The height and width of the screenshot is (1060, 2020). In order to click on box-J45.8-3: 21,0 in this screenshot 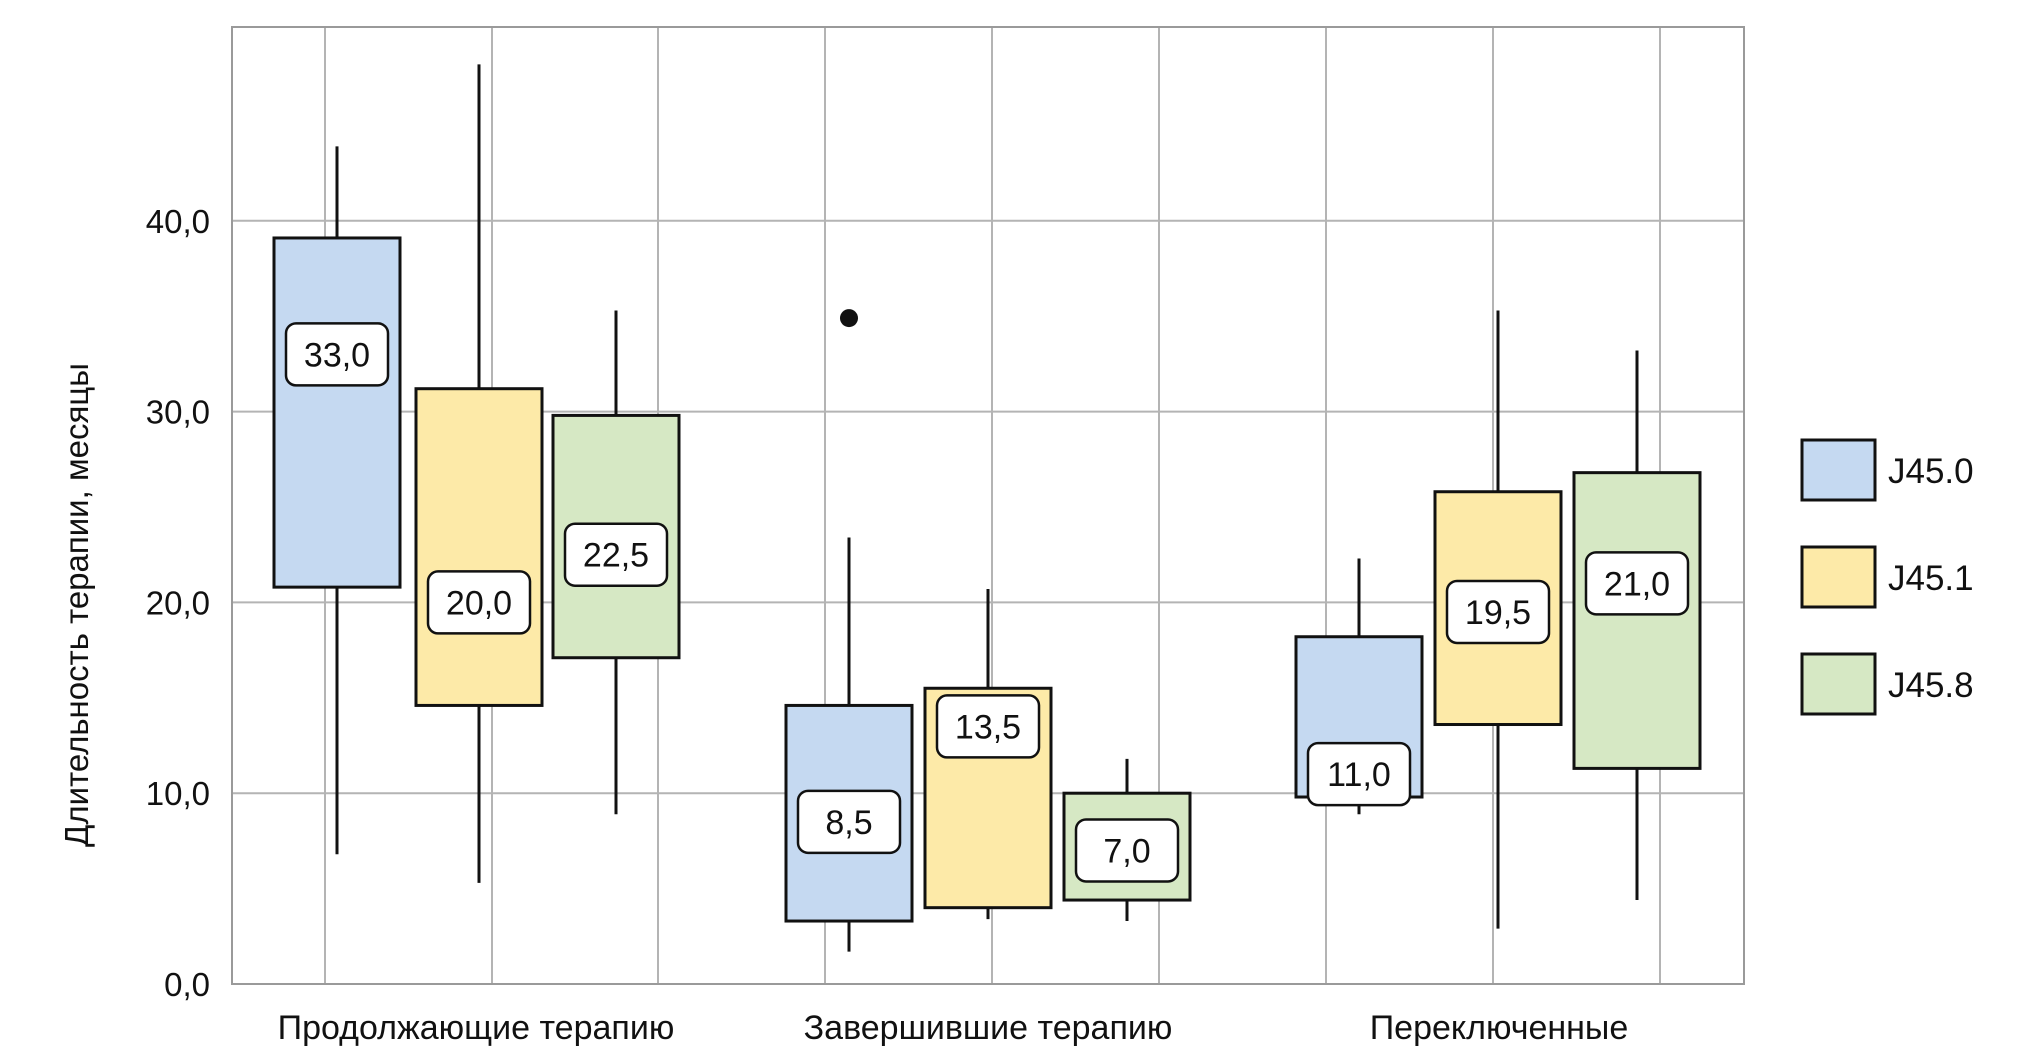, I will do `click(1637, 625)`.